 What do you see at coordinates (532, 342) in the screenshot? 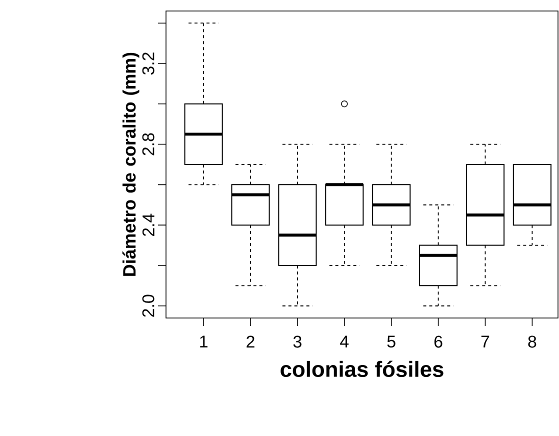
I see `x-tick-label: 8` at bounding box center [532, 342].